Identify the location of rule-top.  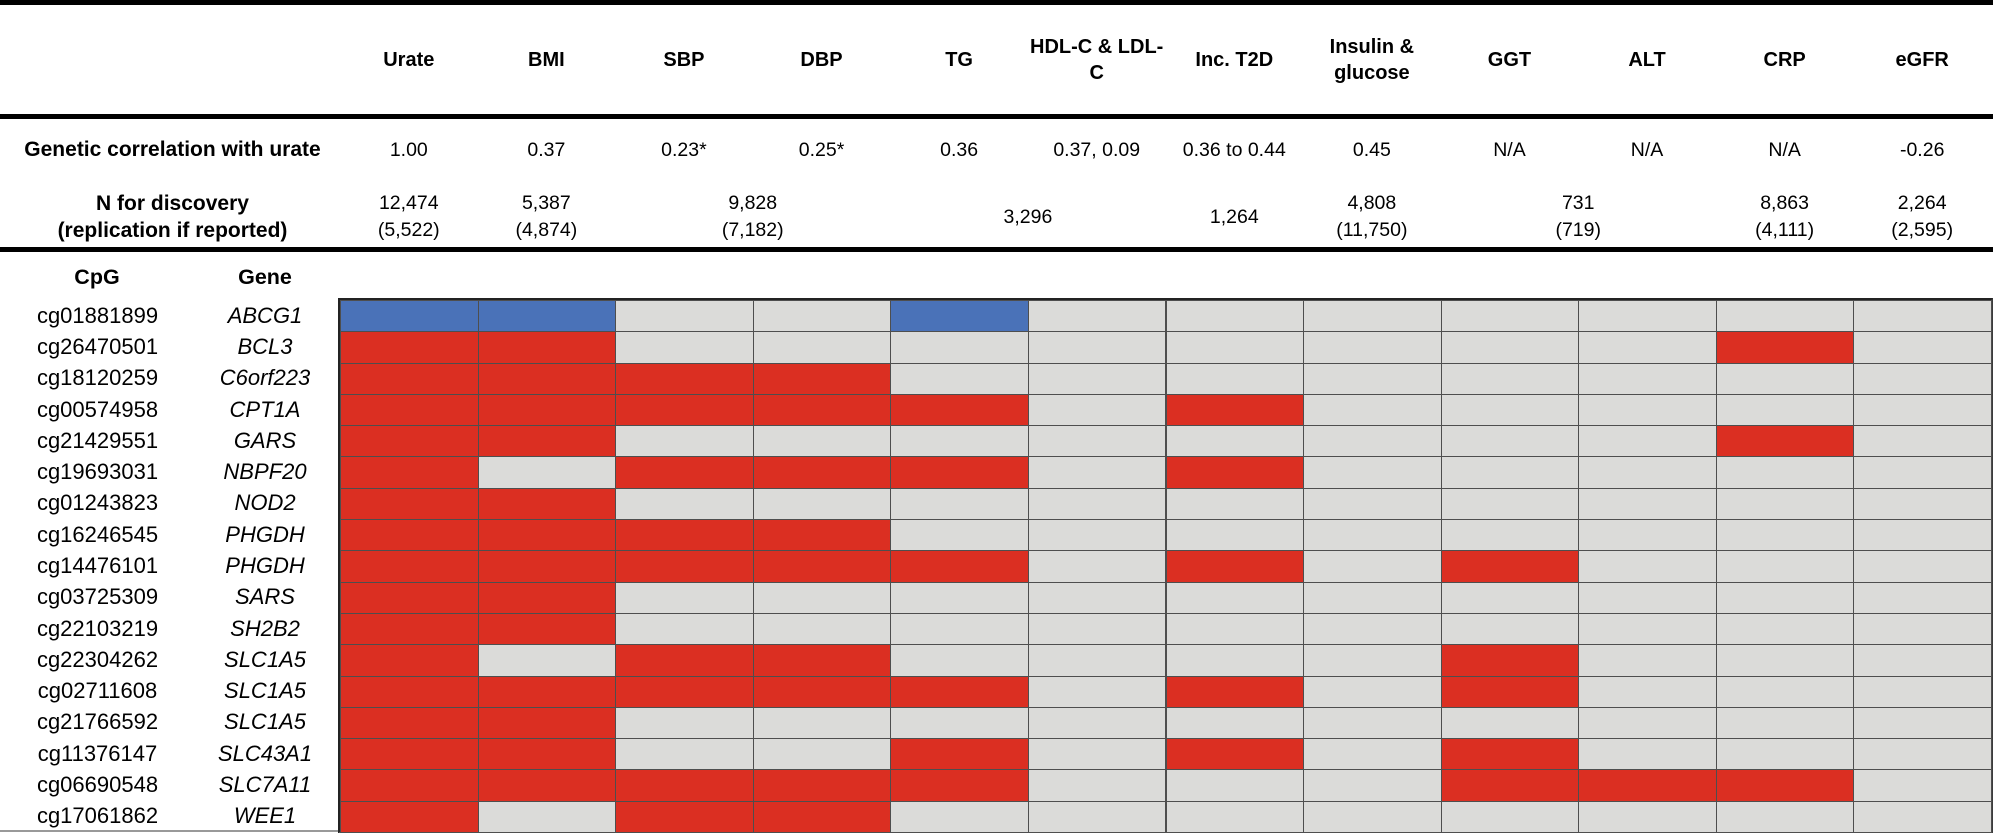
(996, 2).